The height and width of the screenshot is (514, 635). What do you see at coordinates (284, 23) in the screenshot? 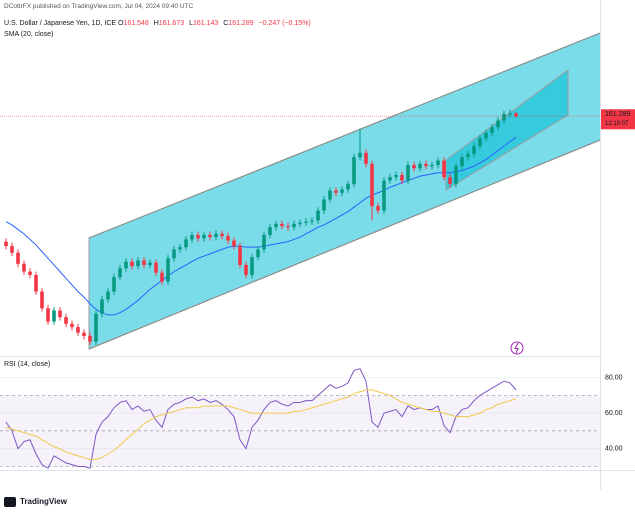
I see `change: −0.247 (−0.15%)` at bounding box center [284, 23].